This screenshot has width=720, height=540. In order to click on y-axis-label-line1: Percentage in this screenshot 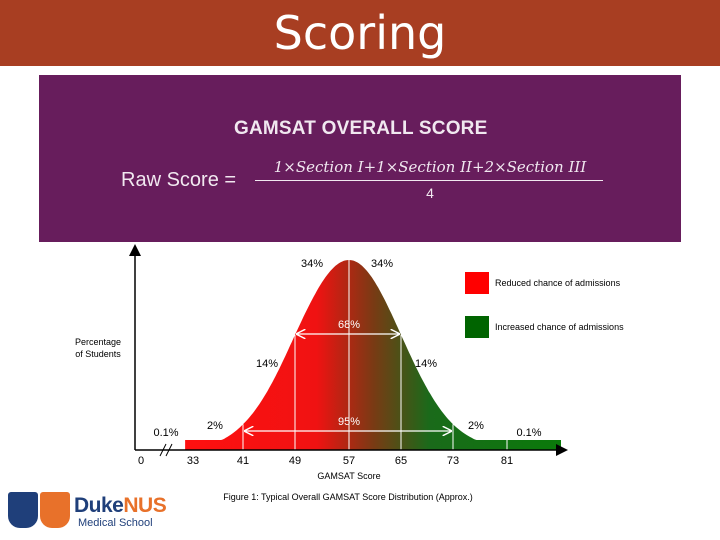, I will do `click(98, 342)`.